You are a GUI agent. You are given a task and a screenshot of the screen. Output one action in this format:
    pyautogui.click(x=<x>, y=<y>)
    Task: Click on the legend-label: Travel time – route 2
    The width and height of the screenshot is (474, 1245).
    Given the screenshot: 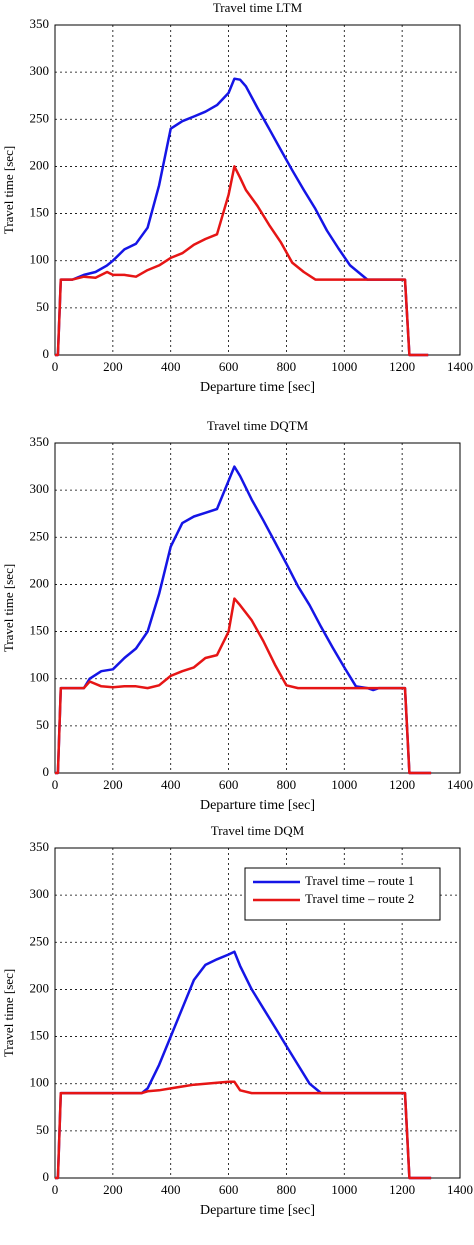 What is the action you would take?
    pyautogui.click(x=359, y=898)
    